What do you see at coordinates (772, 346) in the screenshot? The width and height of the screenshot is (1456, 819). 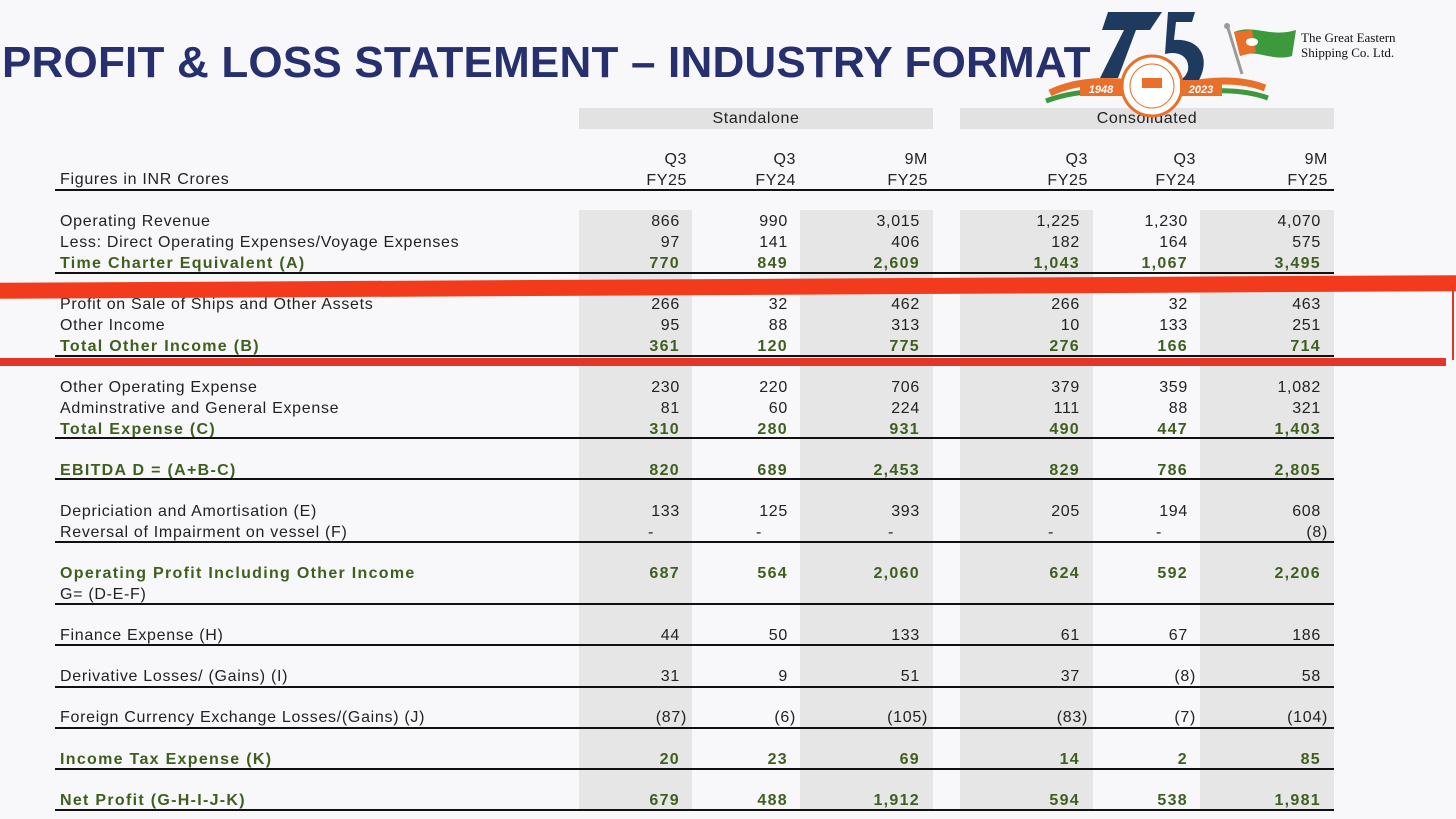 I see `cell-value: 120` at bounding box center [772, 346].